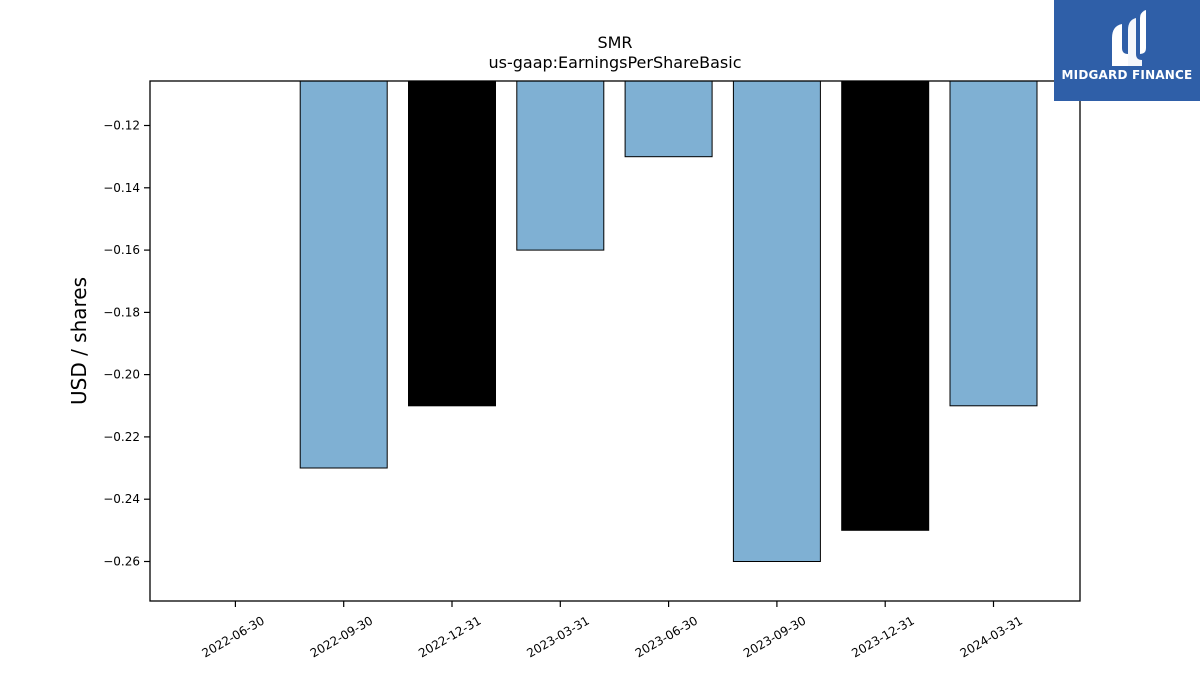 Image resolution: width=1200 pixels, height=675 pixels. Describe the element at coordinates (126, 344) in the screenshot. I see `y-axis-ticks: −0.12 −0.14 −0.16 −0.18 −0.20 −0.22 −0.24 −0.26` at that location.